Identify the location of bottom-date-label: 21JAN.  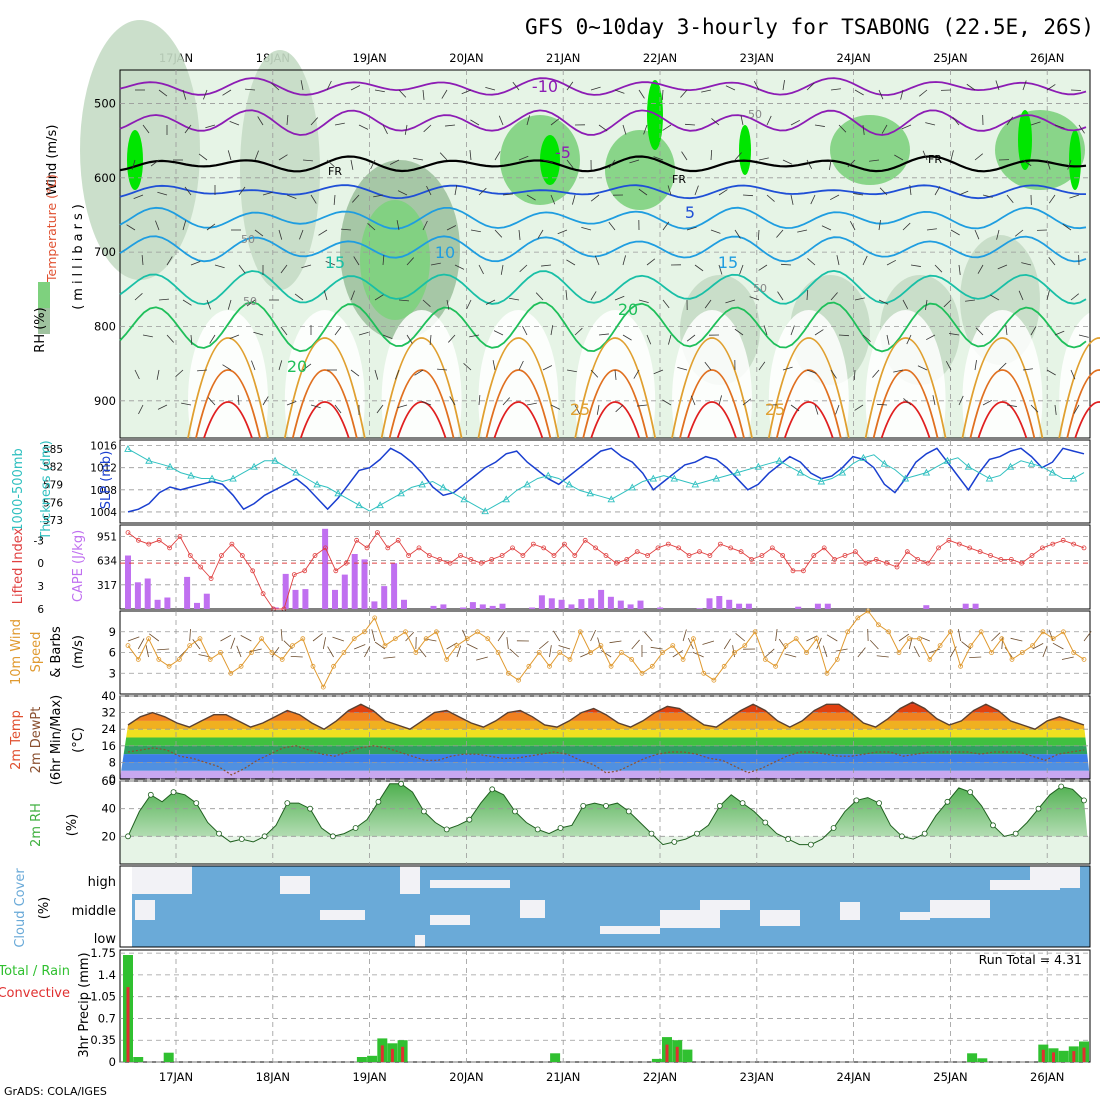
(563, 1077).